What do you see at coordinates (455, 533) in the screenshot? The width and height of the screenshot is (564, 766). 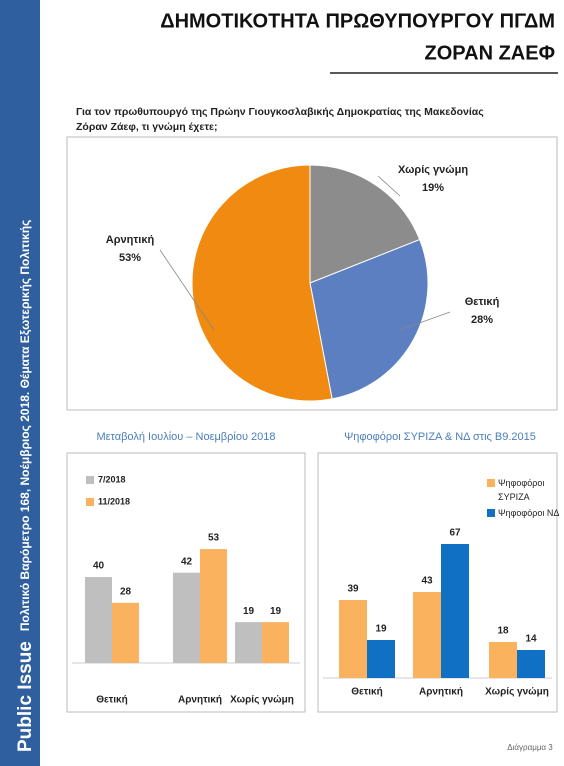 I see `data-label: 67` at bounding box center [455, 533].